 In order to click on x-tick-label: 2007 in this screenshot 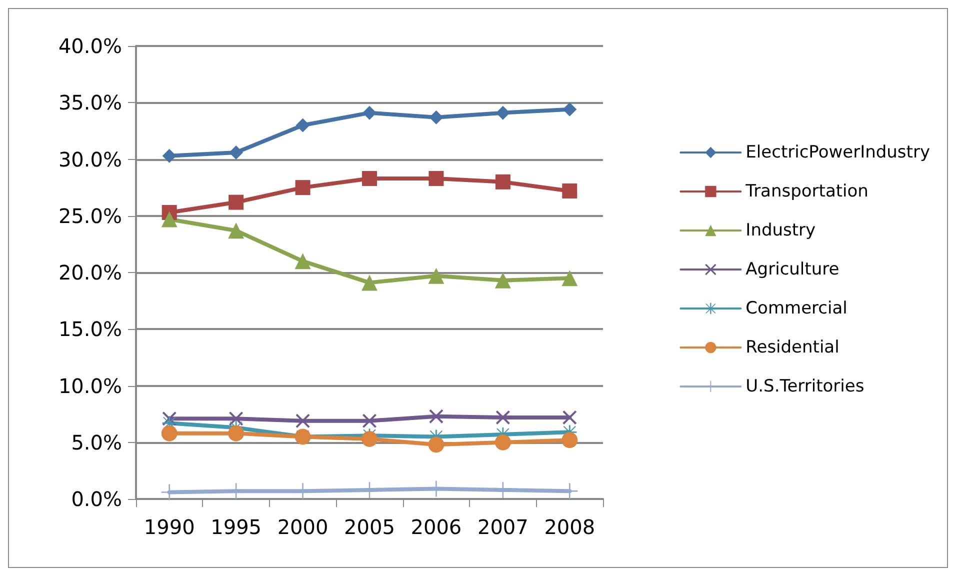, I will do `click(502, 527)`.